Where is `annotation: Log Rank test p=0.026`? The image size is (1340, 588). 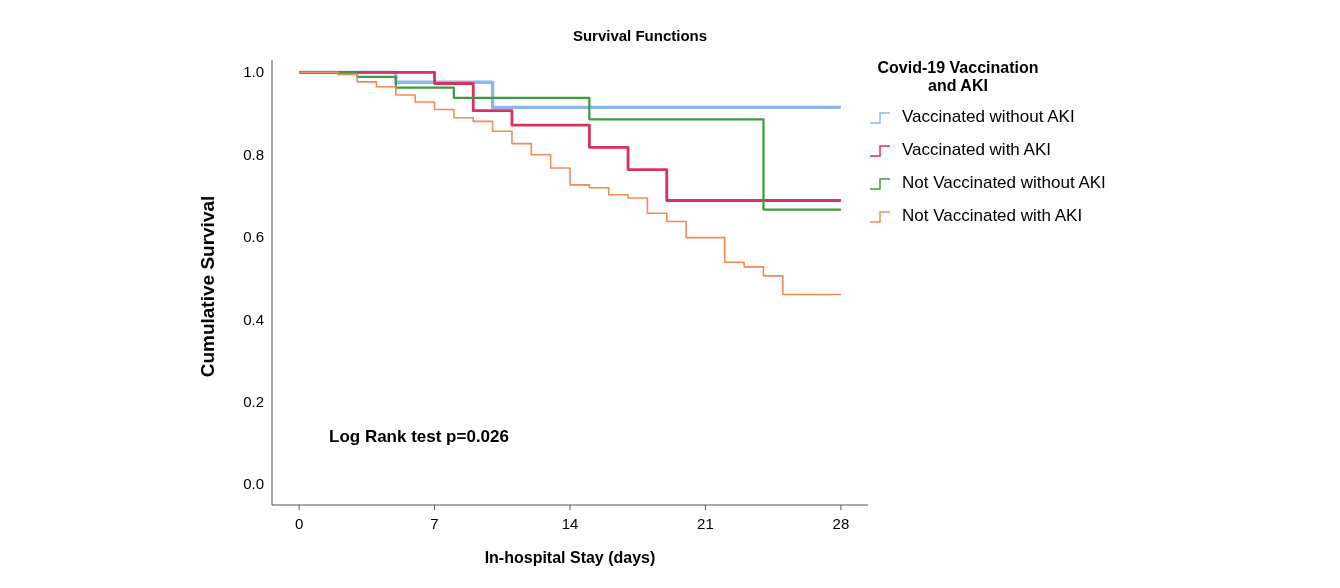
annotation: Log Rank test p=0.026 is located at coordinates (419, 436).